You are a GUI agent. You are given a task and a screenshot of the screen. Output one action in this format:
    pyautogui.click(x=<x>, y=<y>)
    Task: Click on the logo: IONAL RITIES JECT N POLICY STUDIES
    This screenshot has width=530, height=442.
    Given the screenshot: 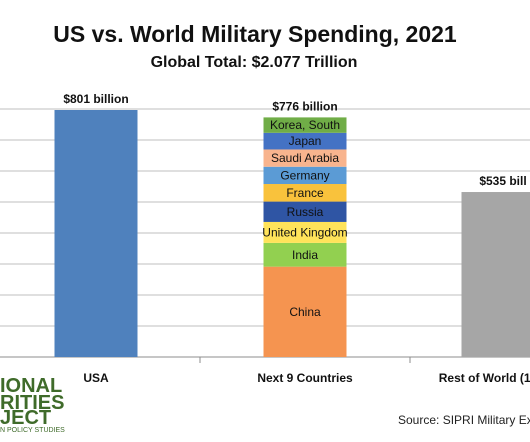 What is the action you would take?
    pyautogui.click(x=32, y=404)
    